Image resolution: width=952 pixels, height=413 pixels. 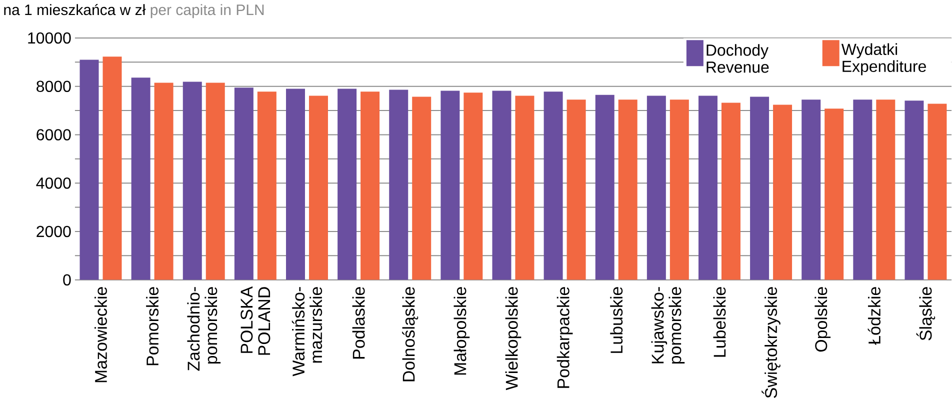 What do you see at coordinates (874, 316) in the screenshot?
I see `x-tick-label: Łódzkie` at bounding box center [874, 316].